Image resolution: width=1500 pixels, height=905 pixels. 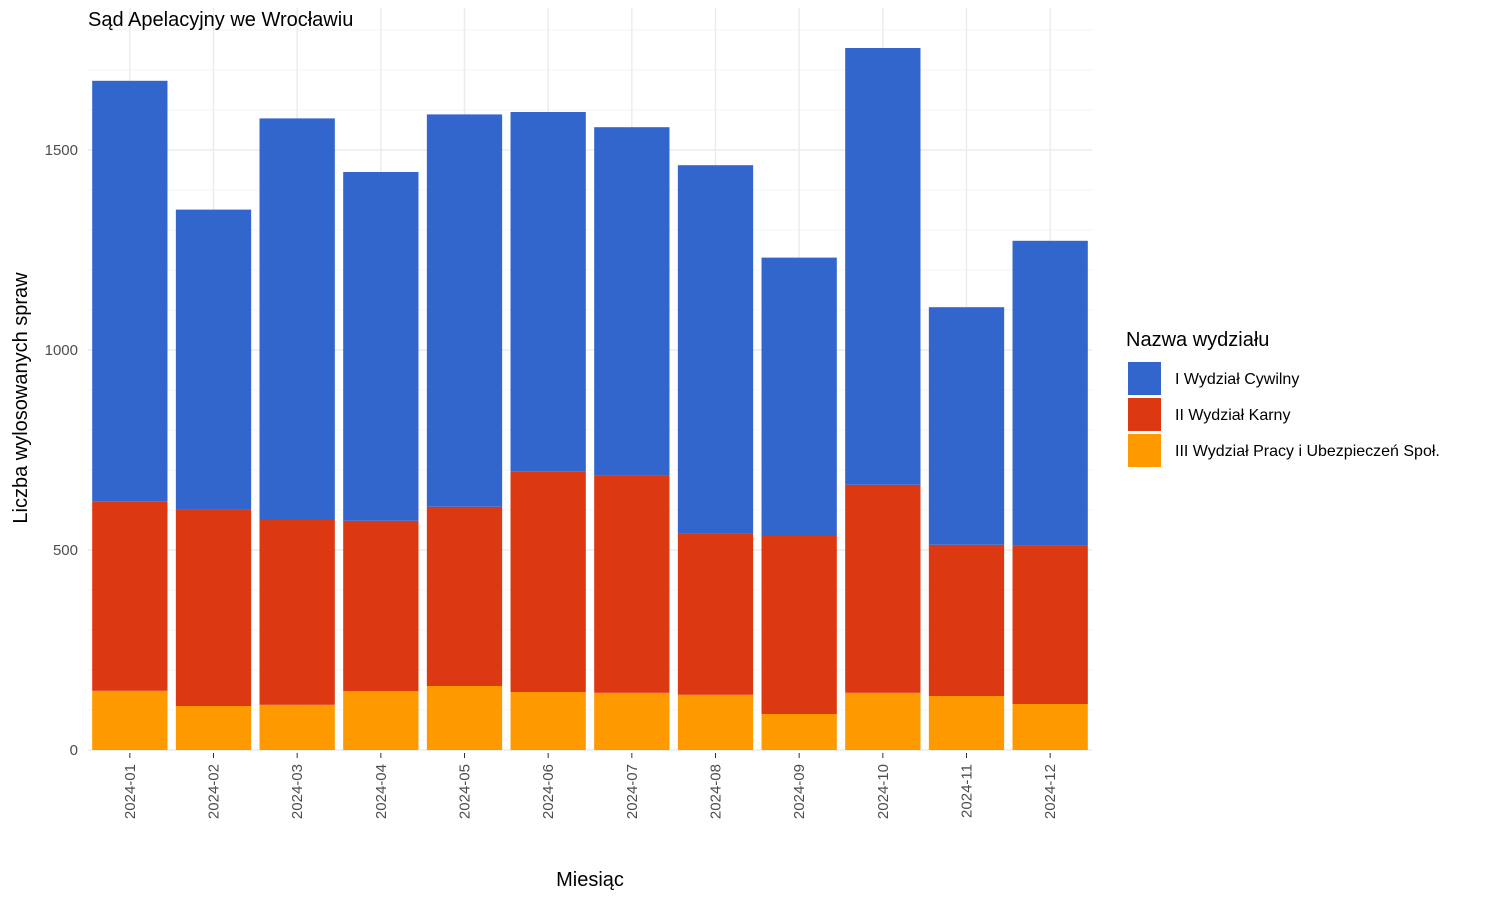 I want to click on x-tick-label: 2024-04, so click(x=381, y=791).